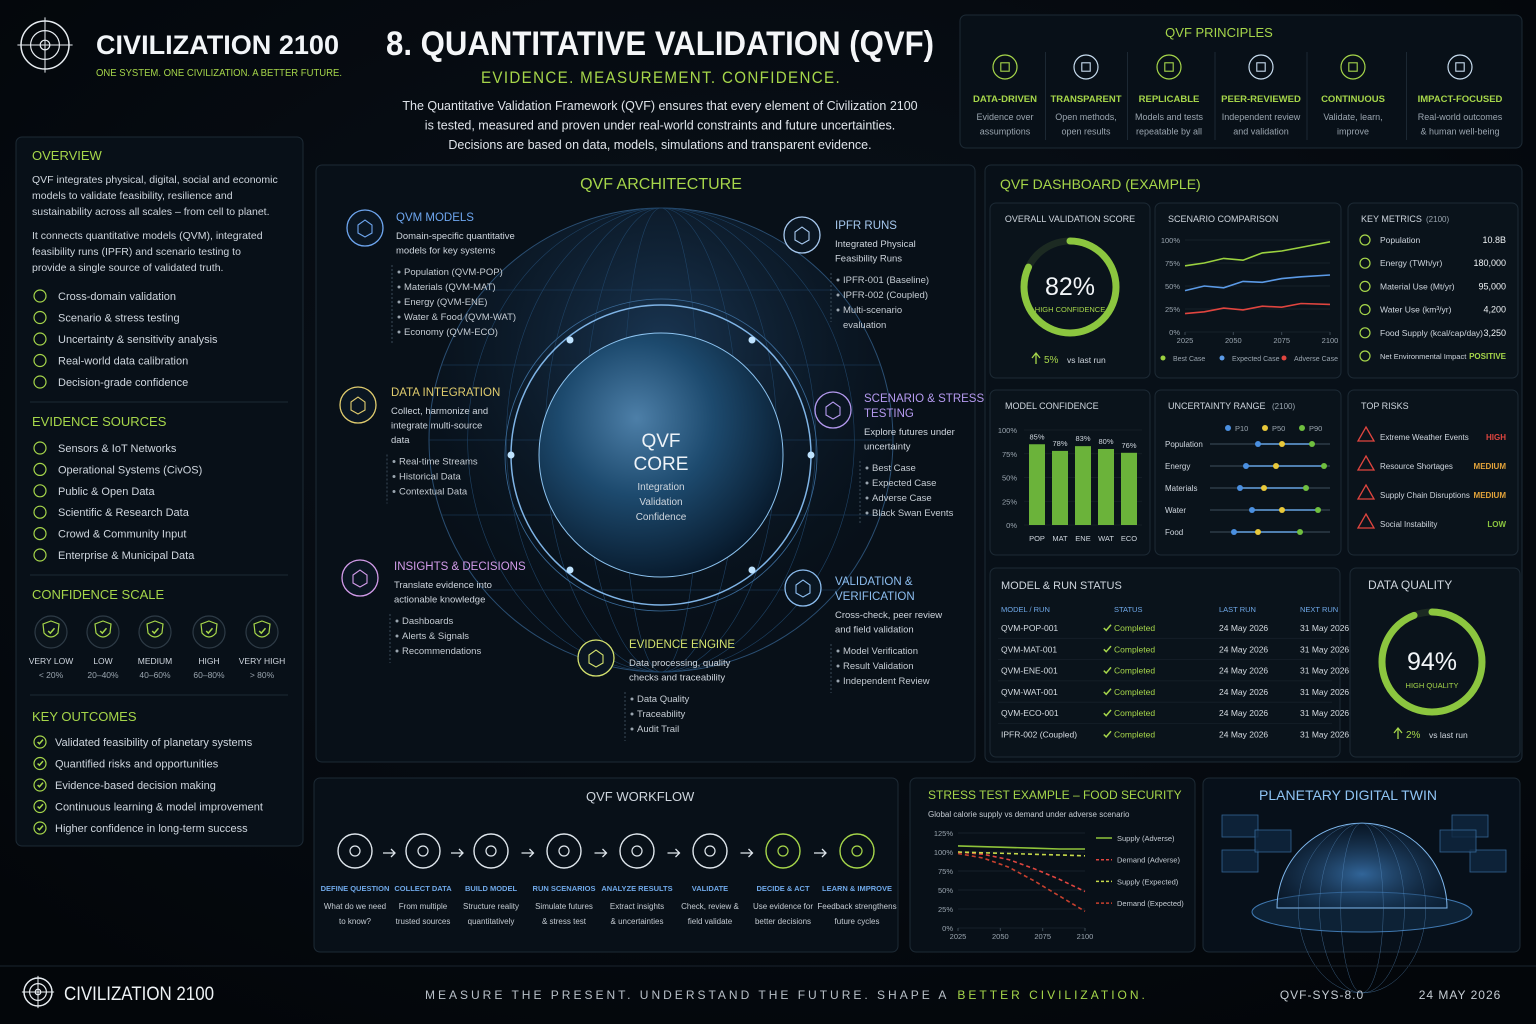  What do you see at coordinates (1105, 441) in the screenshot?
I see `bar-value-label: 80%` at bounding box center [1105, 441].